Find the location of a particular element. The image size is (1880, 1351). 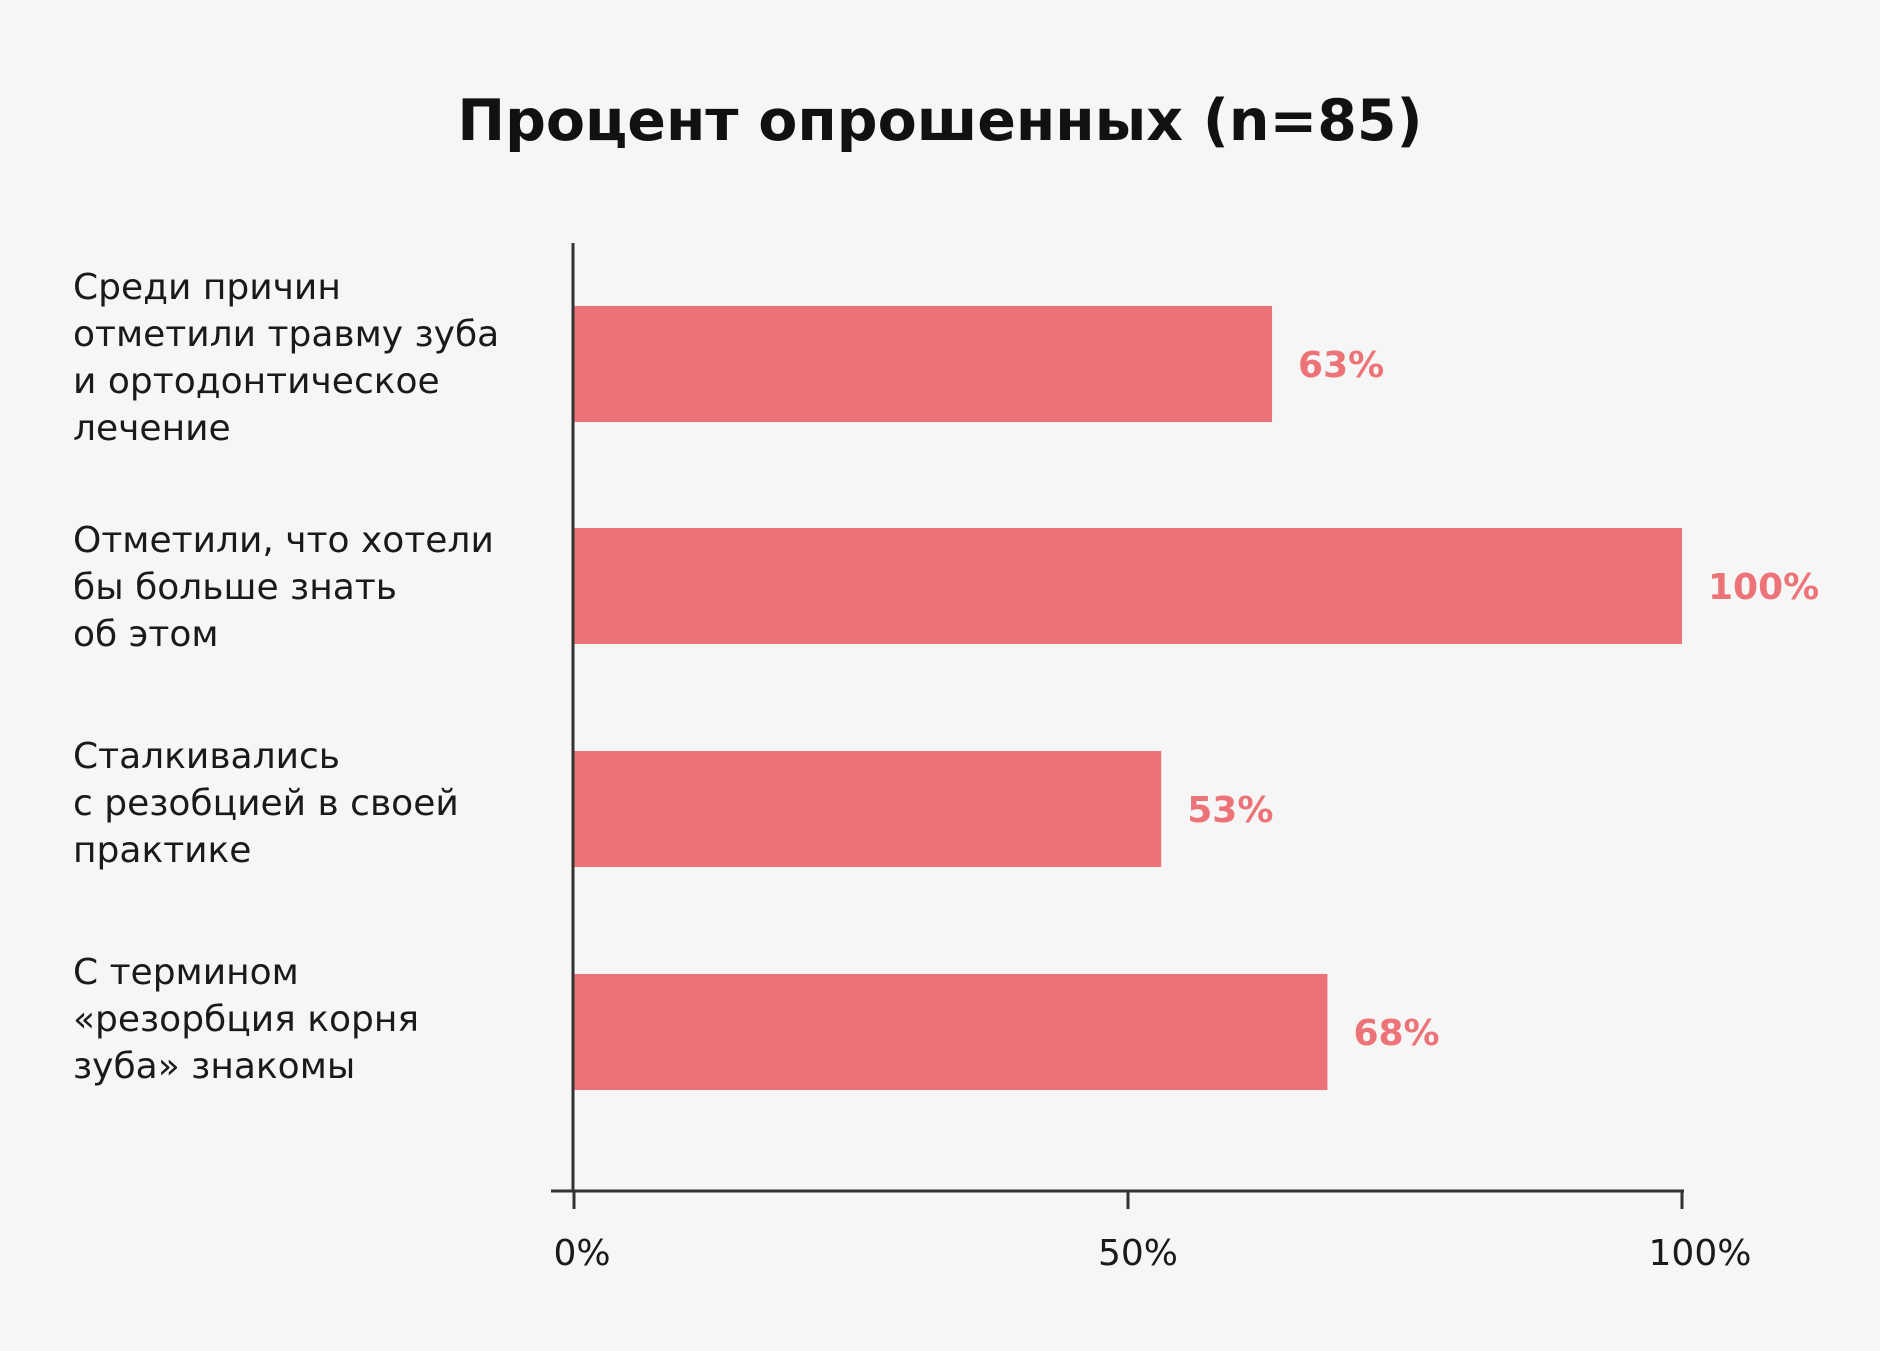

x-tick-label-0: 0% is located at coordinates (581, 1253).